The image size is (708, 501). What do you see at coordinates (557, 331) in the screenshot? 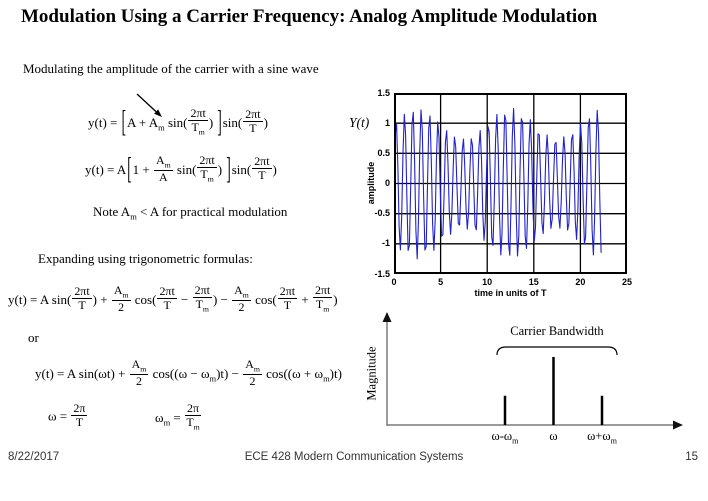
I see `carrier-bandwidth-label: Carrier Bandwidth` at bounding box center [557, 331].